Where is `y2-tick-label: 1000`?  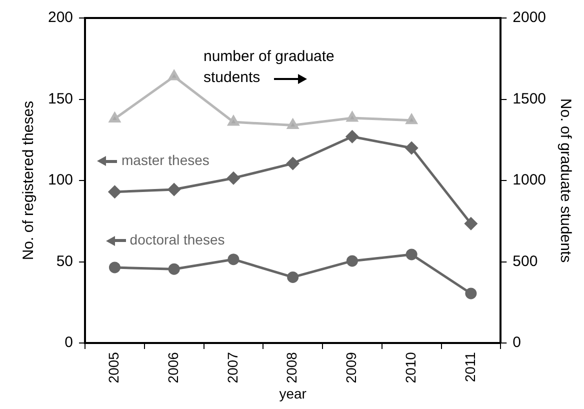 y2-tick-label: 1000 is located at coordinates (529, 180).